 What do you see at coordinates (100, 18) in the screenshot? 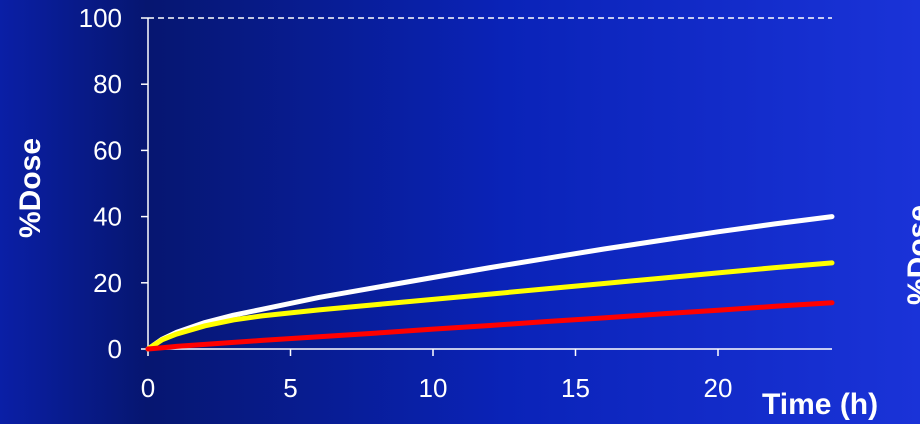
I see `y-tick-label-100: 100` at bounding box center [100, 18].